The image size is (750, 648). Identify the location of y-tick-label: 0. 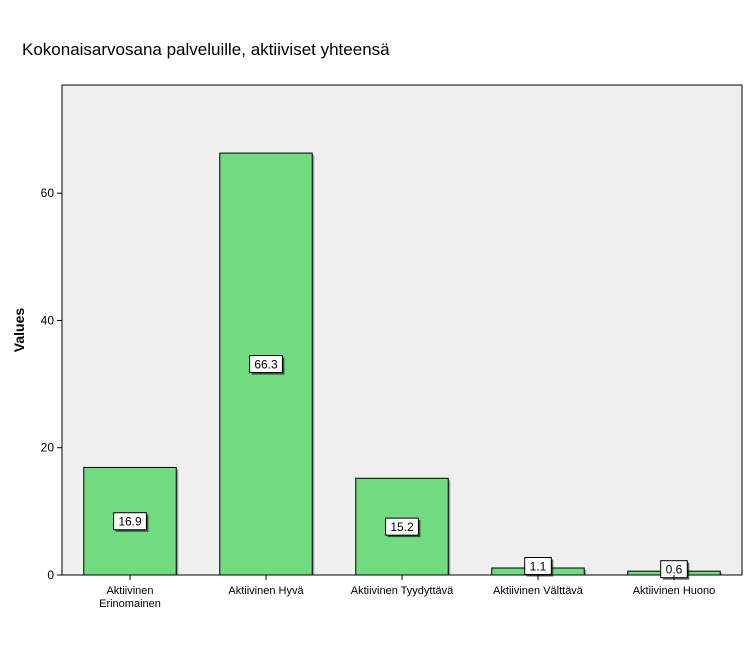
(50, 575).